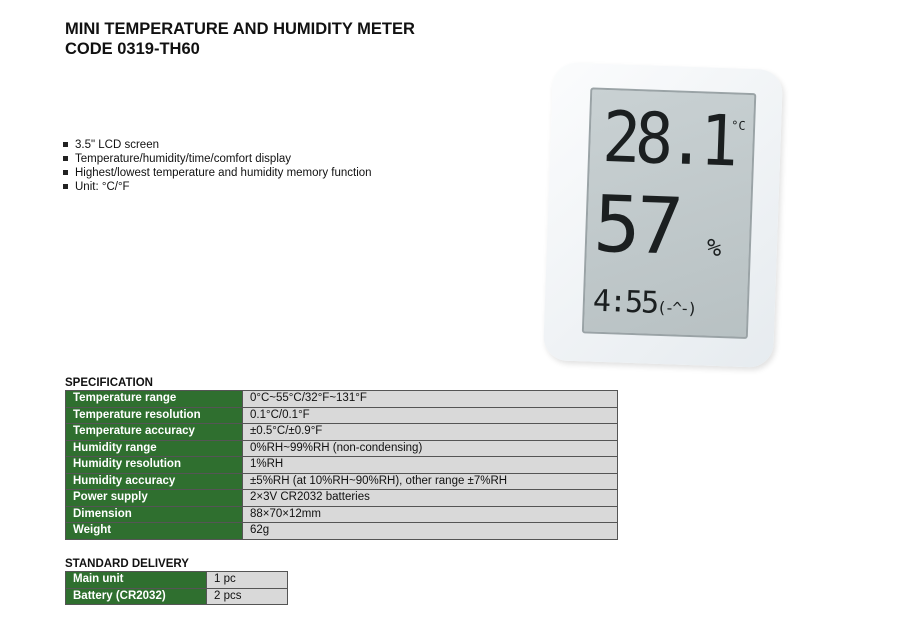 The width and height of the screenshot is (900, 629). What do you see at coordinates (430, 415) in the screenshot?
I see `row-value: 0.1°C/0.1°F` at bounding box center [430, 415].